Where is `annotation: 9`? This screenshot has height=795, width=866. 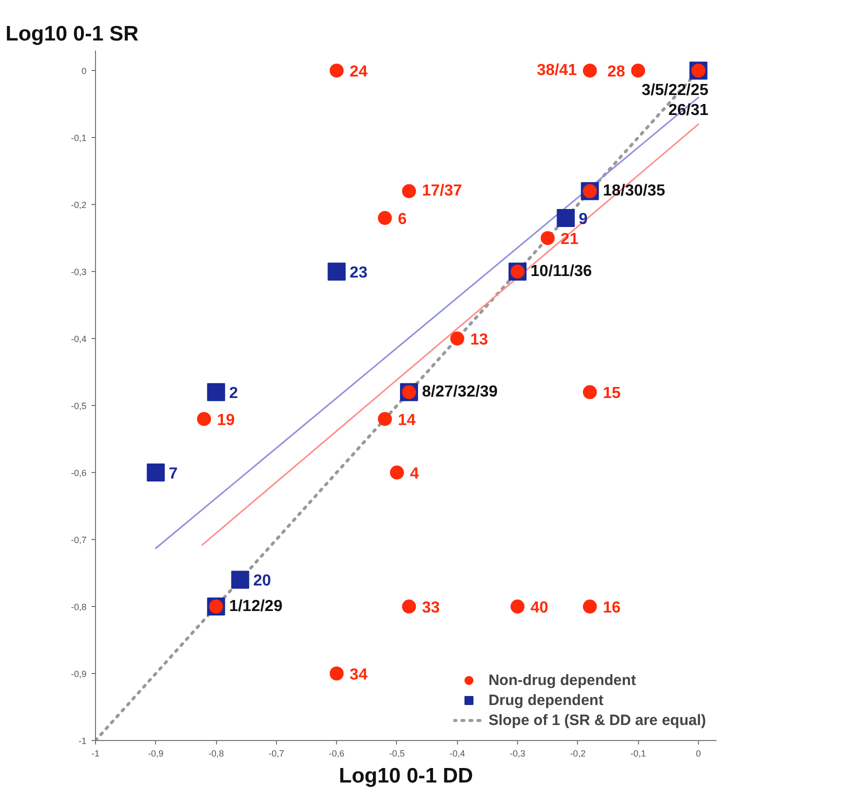 annotation: 9 is located at coordinates (583, 219).